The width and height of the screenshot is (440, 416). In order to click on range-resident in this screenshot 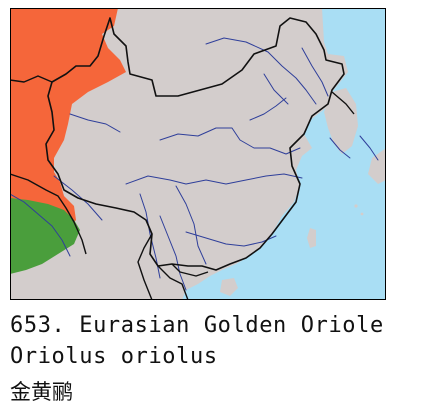, I will do `click(45, 236)`.